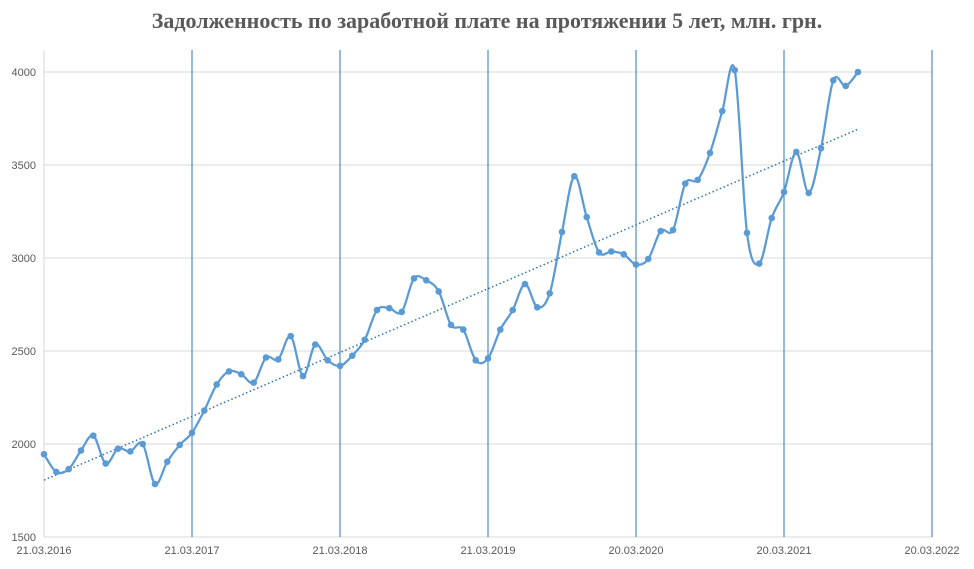 The height and width of the screenshot is (569, 974). I want to click on y-axis-ticks: 1500 2000 2500 3000 3500 4000, so click(24, 305).